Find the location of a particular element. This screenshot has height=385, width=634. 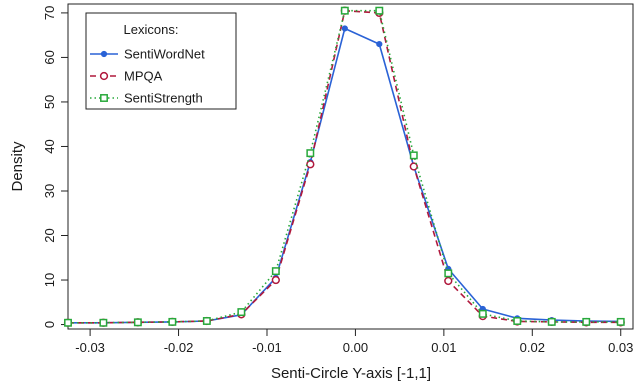

x-tick-label: 0.01 is located at coordinates (443, 347).